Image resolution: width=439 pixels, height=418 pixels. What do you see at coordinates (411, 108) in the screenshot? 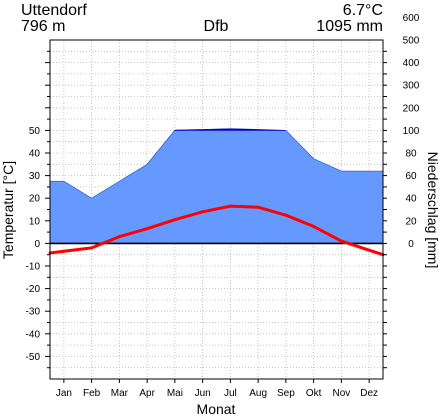
I see `right-tick-label: 200` at bounding box center [411, 108].